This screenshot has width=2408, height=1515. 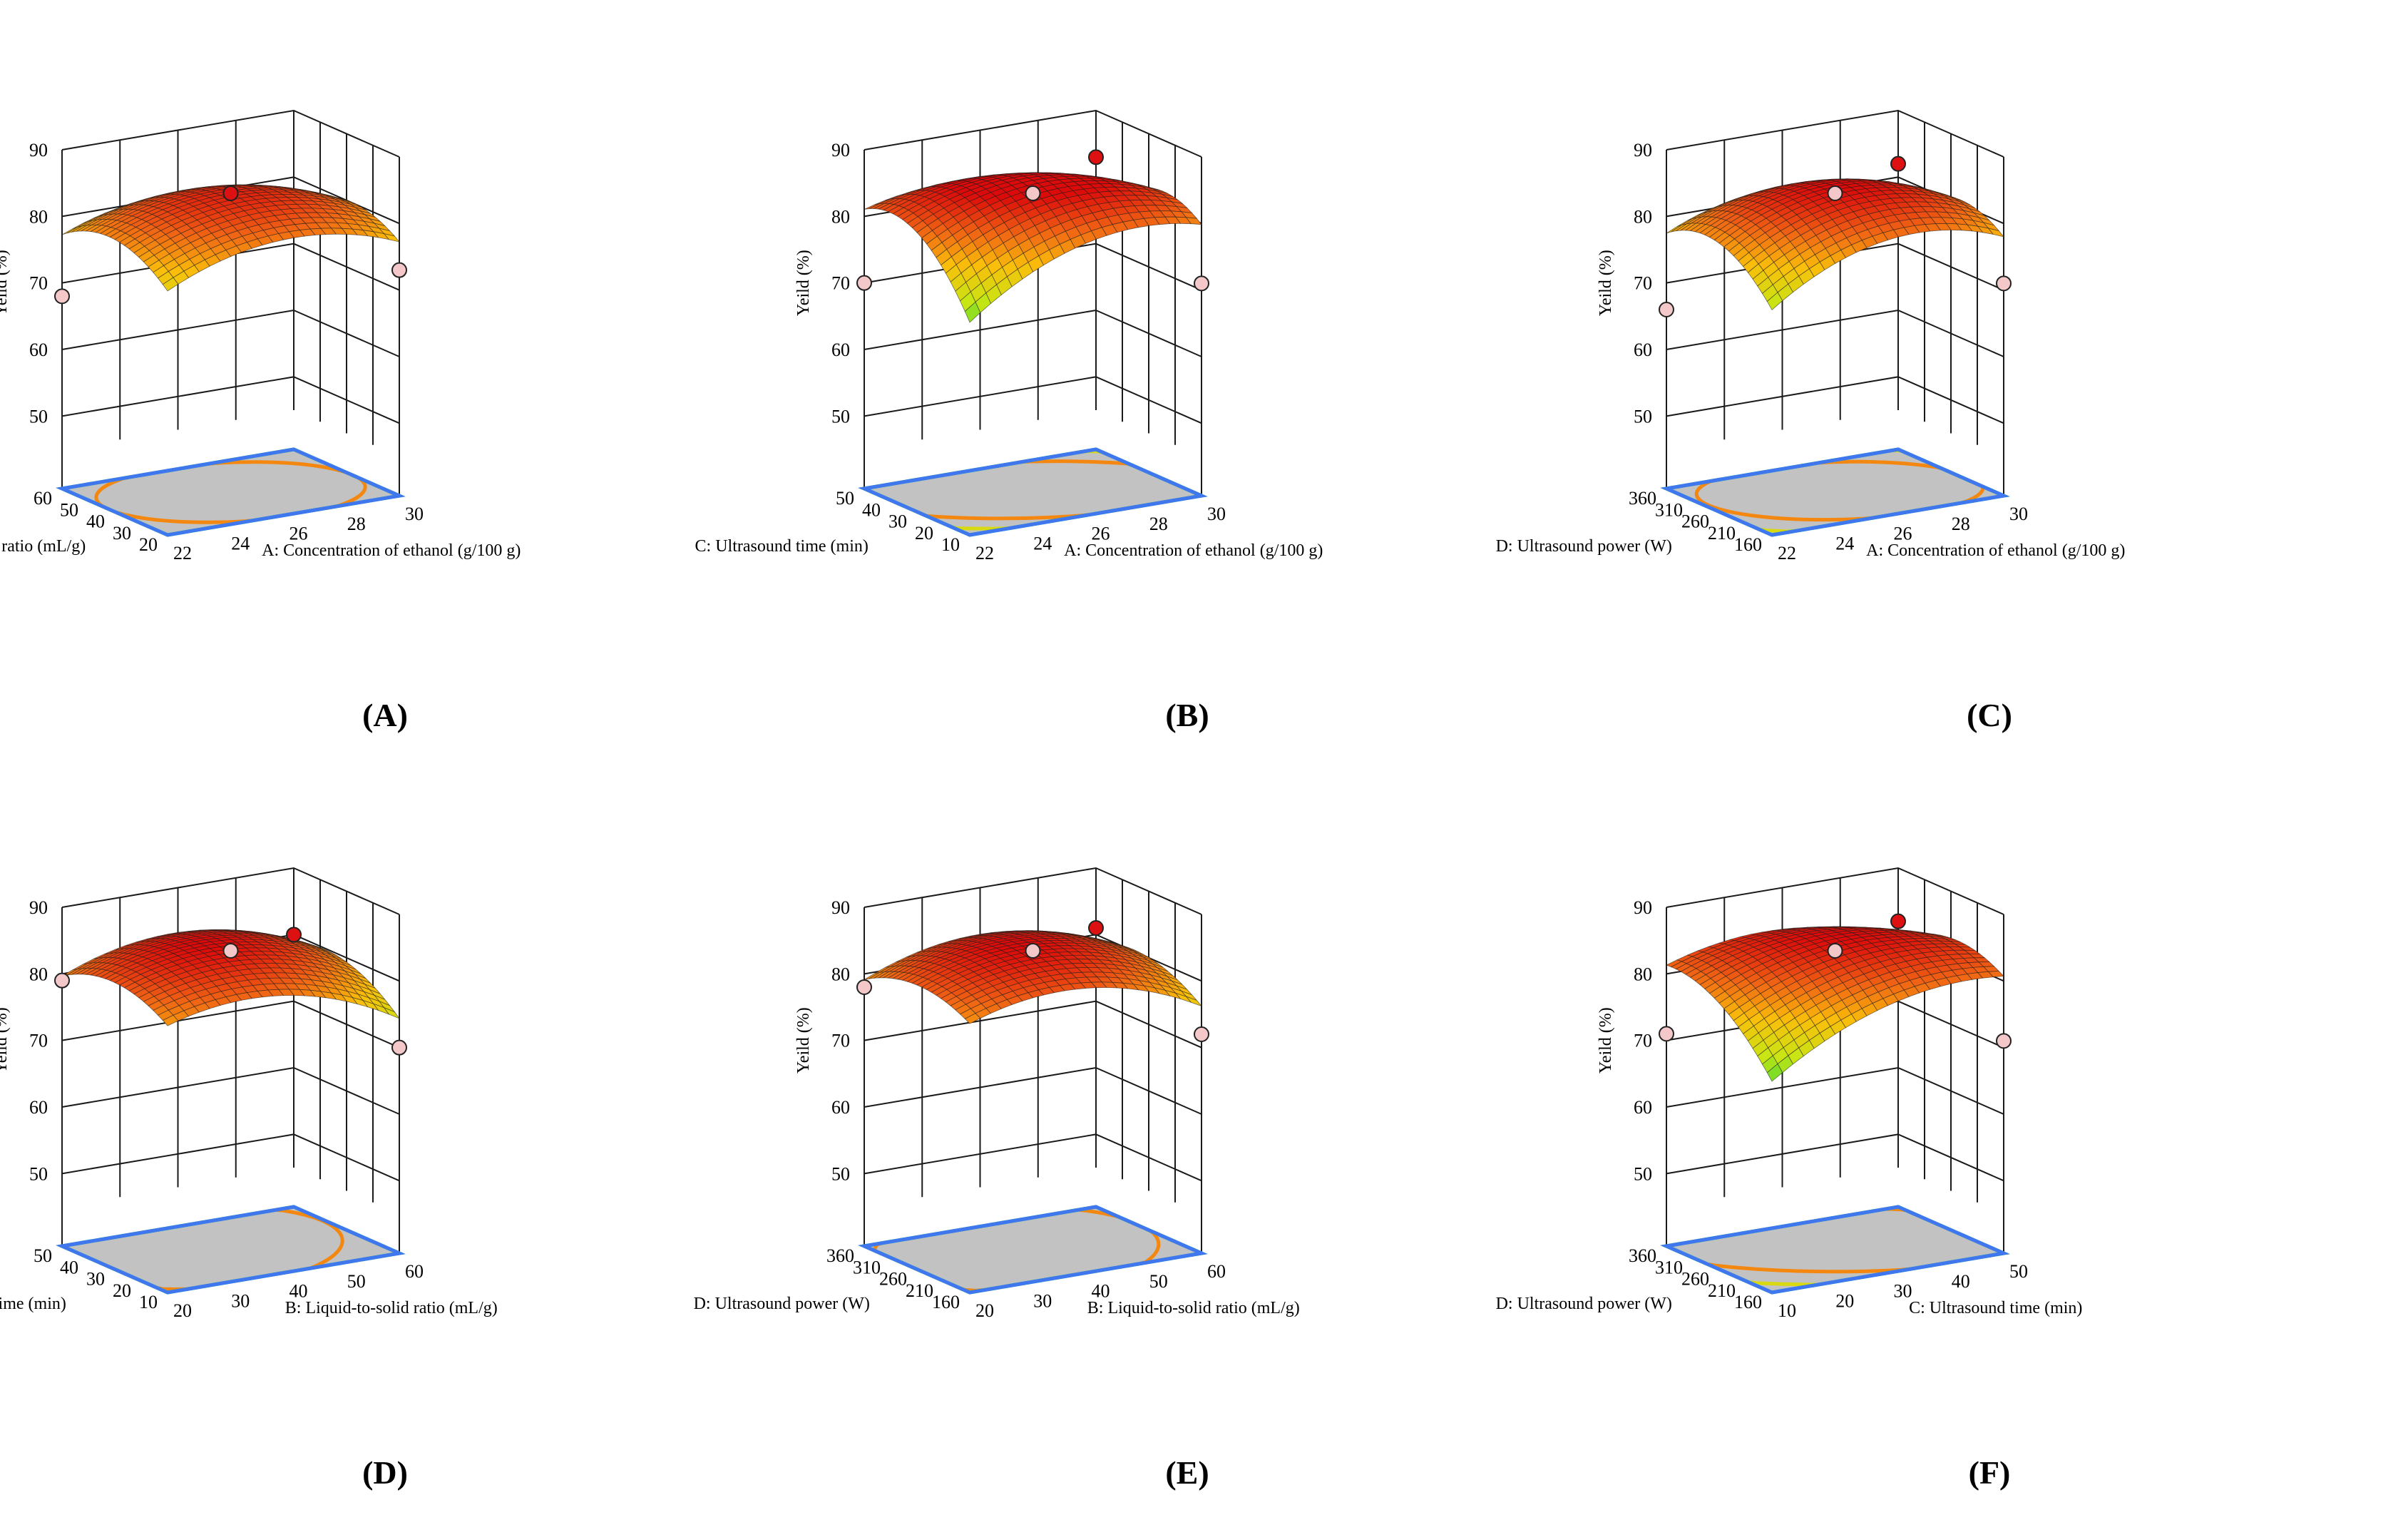 I want to click on y-axis-title: C: Ultrasound time (min), so click(x=33, y=1304).